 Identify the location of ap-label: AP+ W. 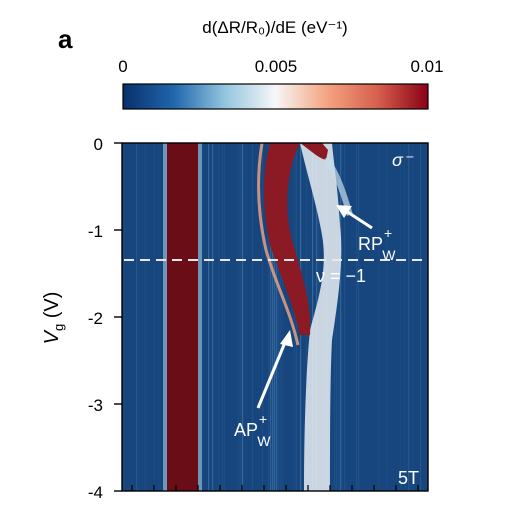
(252, 430).